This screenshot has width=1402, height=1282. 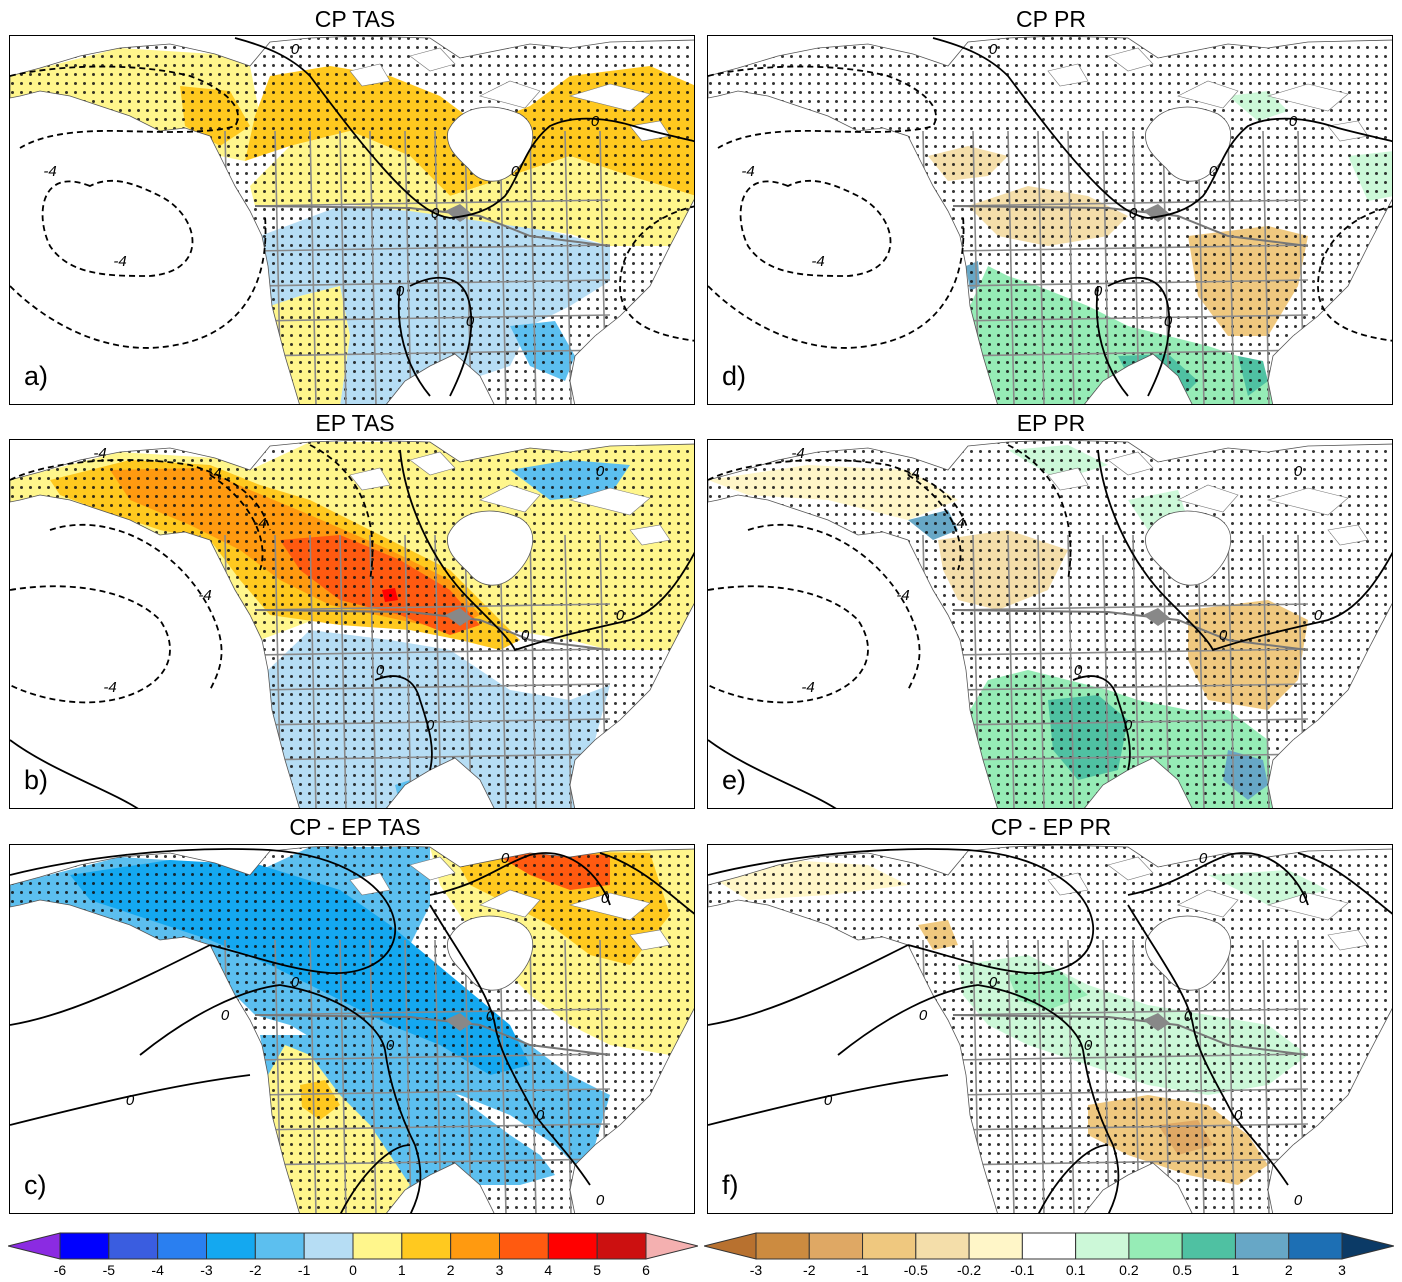 I want to click on anomaly-region, so click(x=738, y=121).